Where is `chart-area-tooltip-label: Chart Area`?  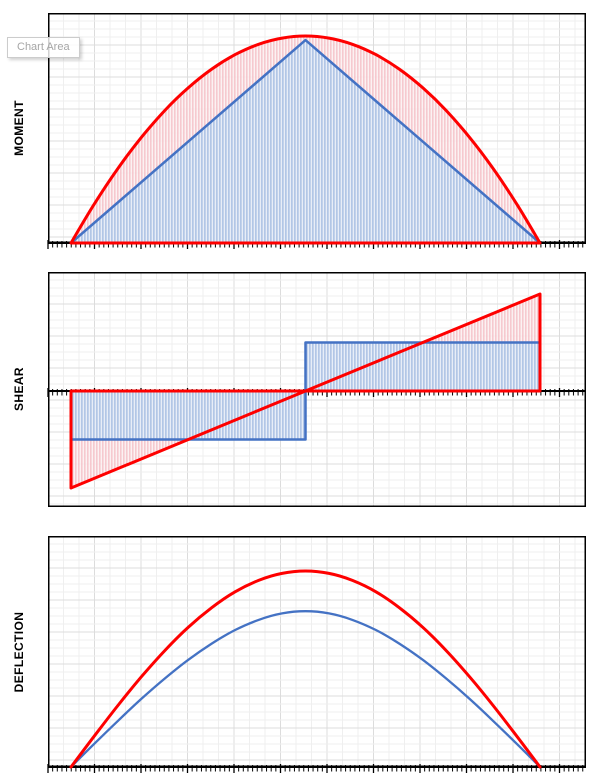
chart-area-tooltip-label: Chart Area is located at coordinates (43, 47).